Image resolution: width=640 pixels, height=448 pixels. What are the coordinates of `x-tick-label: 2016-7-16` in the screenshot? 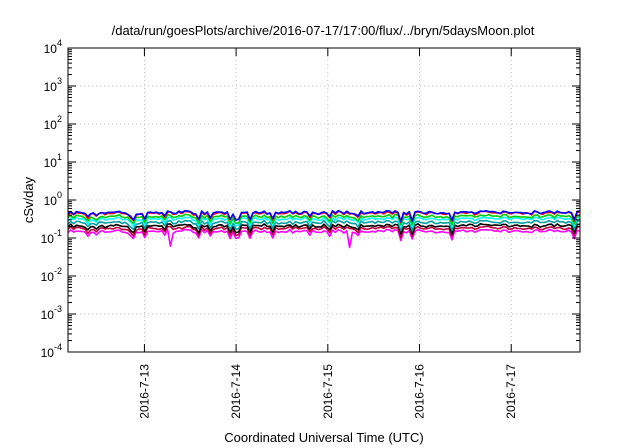 It's located at (420, 391).